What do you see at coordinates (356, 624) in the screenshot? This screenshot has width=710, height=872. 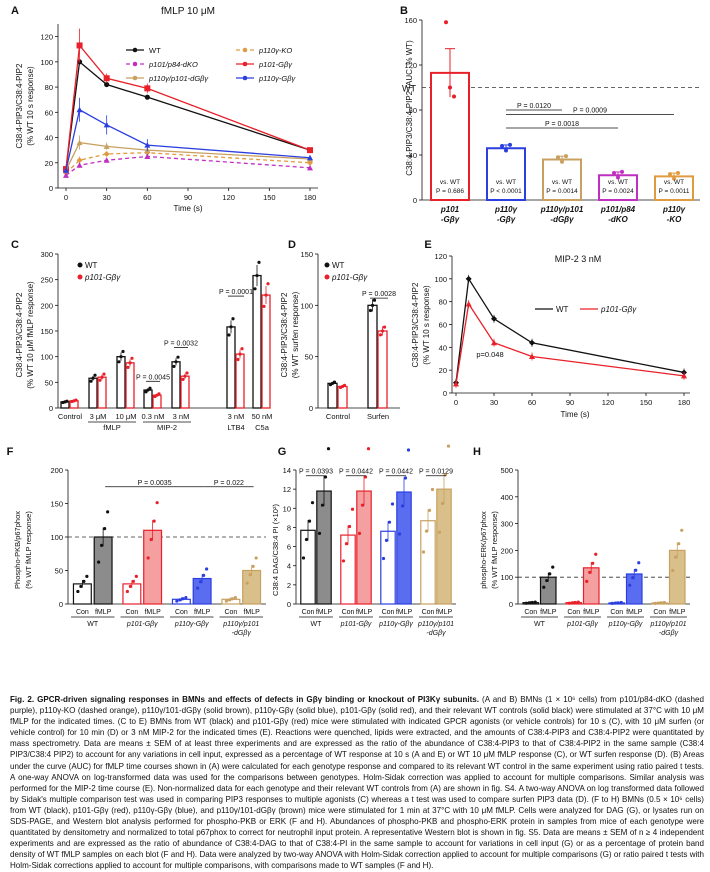 I see `g-group-label: p101-Gβγ` at bounding box center [356, 624].